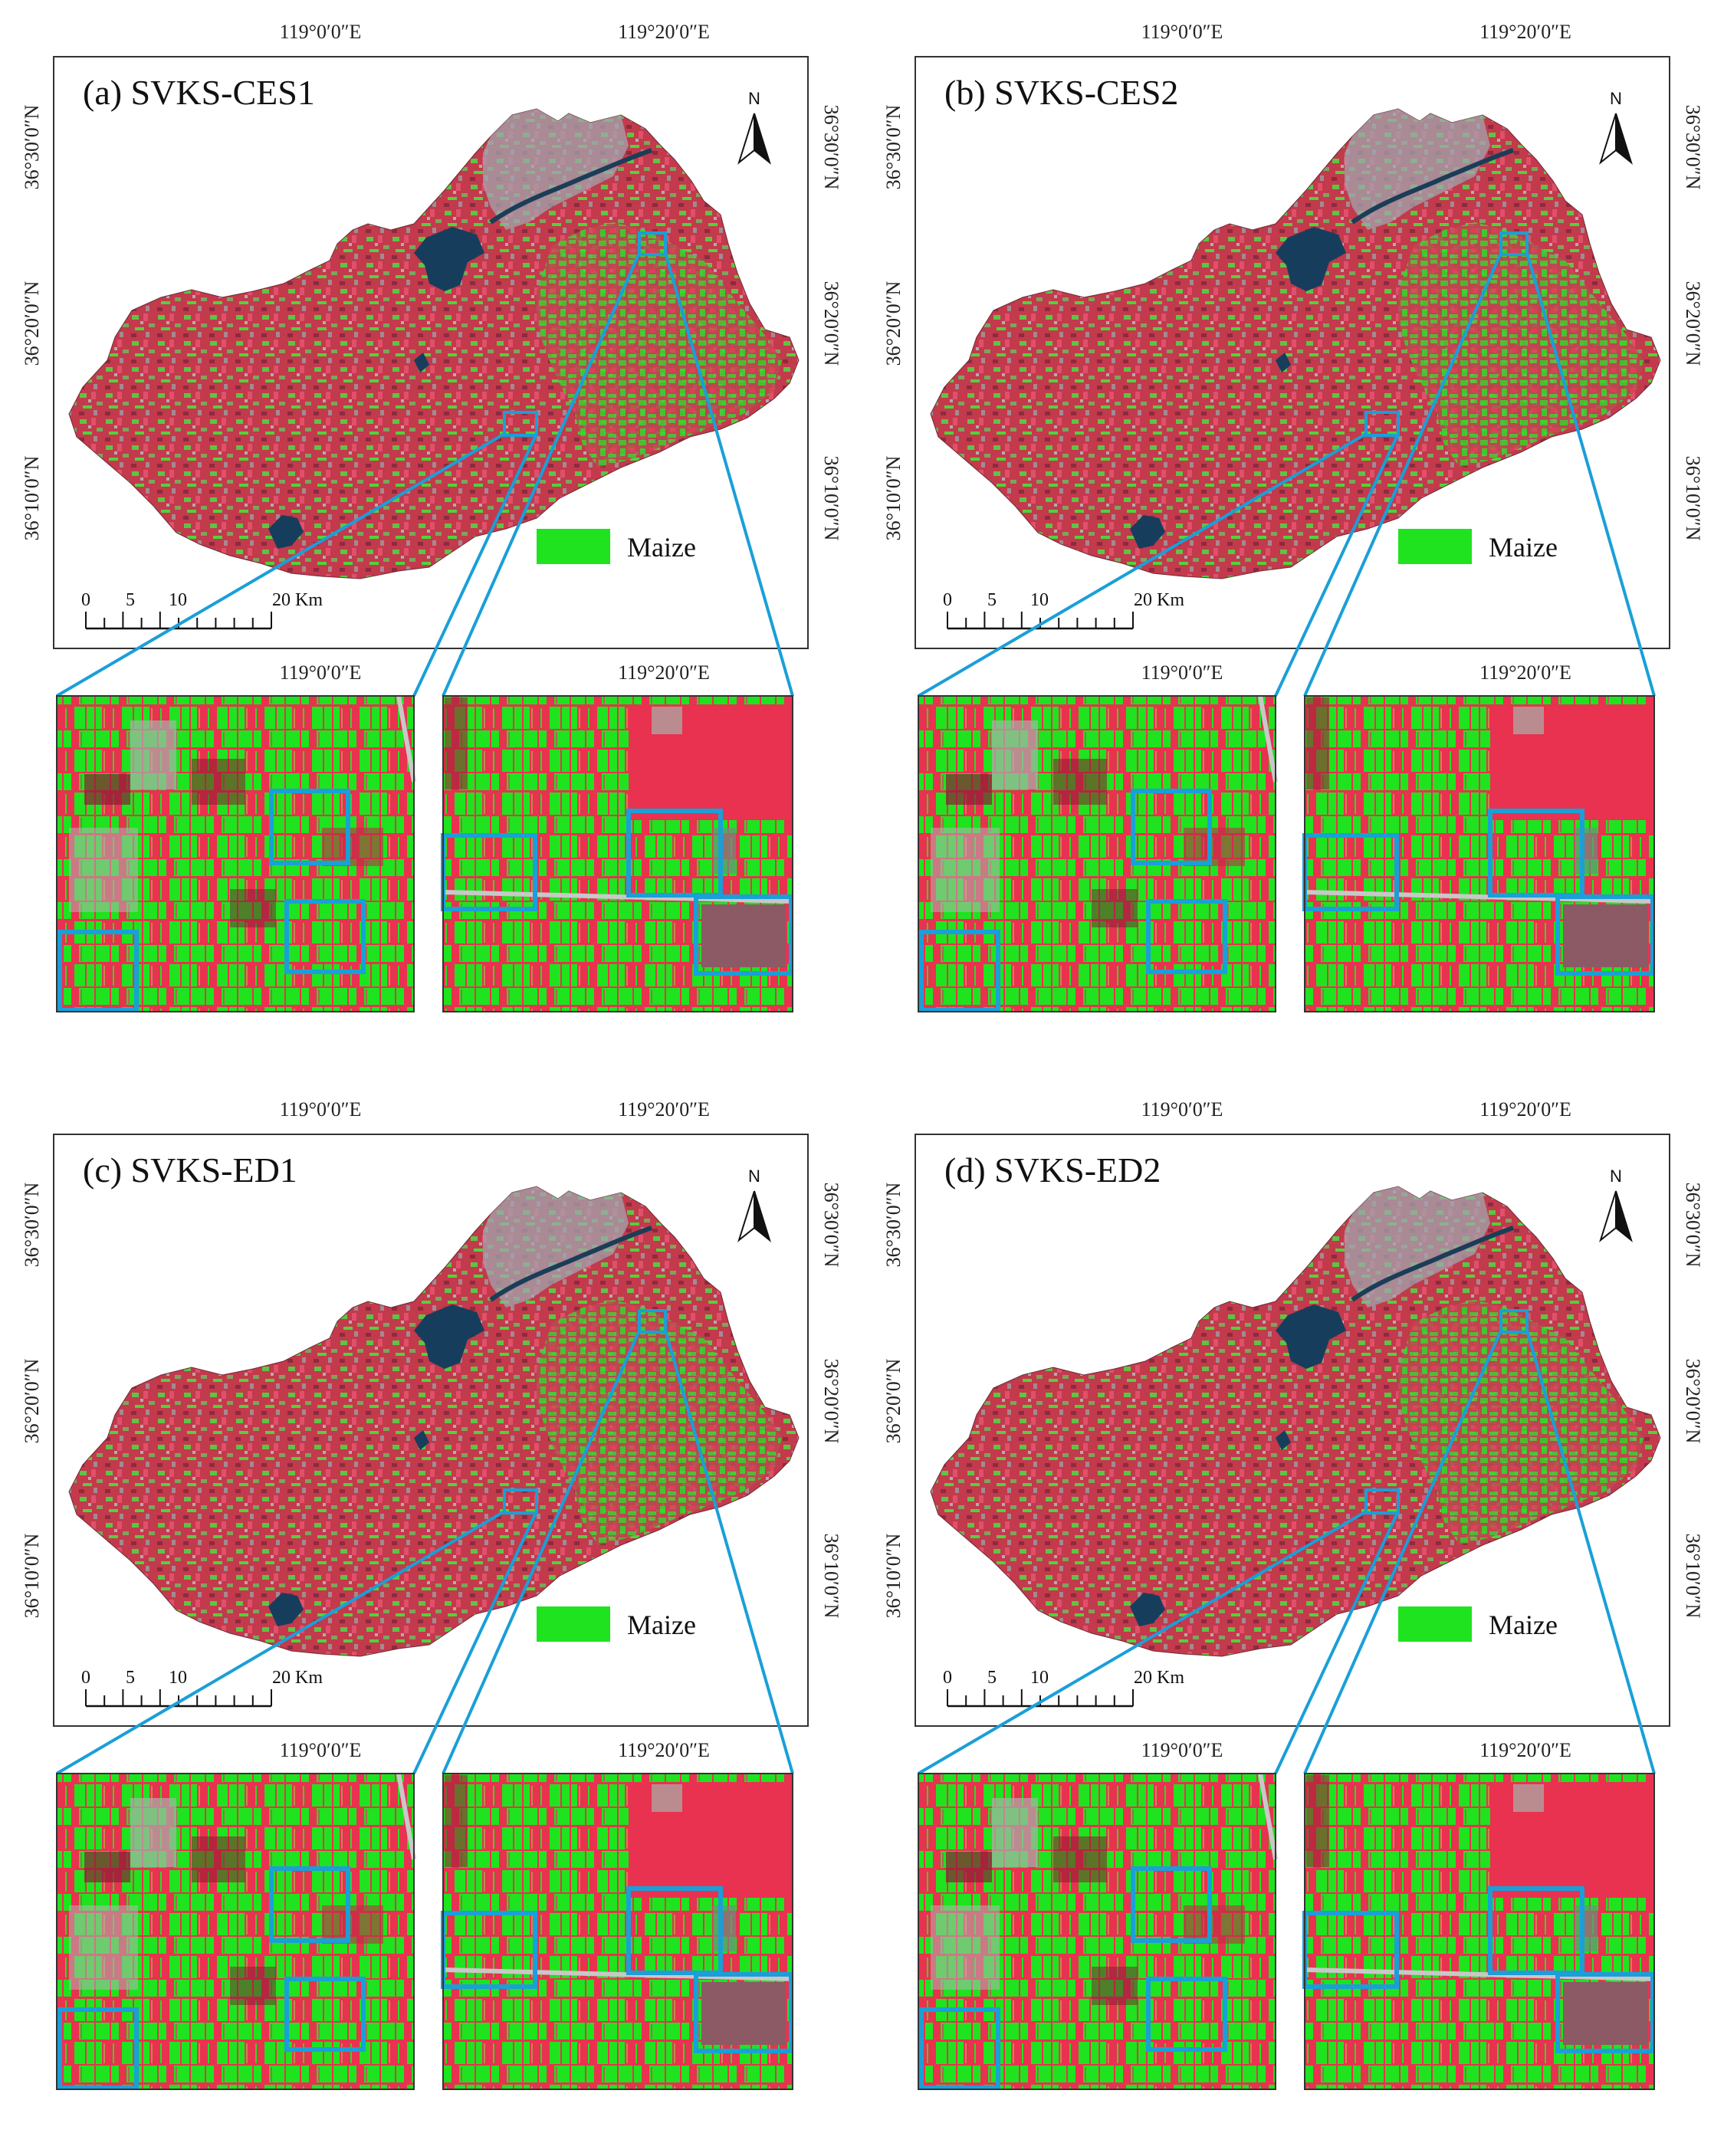  Describe the element at coordinates (236, 1931) in the screenshot. I see `inset-map-left` at that location.